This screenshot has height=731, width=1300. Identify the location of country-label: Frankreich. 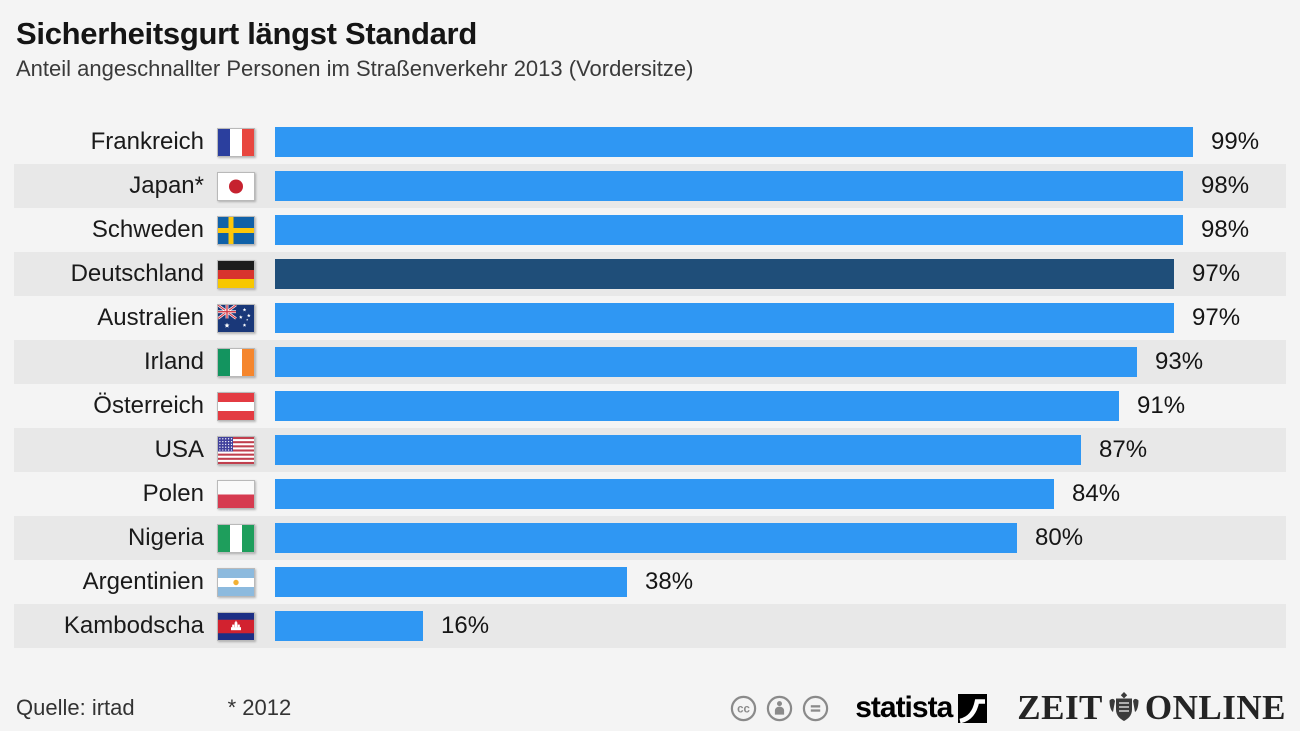
(147, 141).